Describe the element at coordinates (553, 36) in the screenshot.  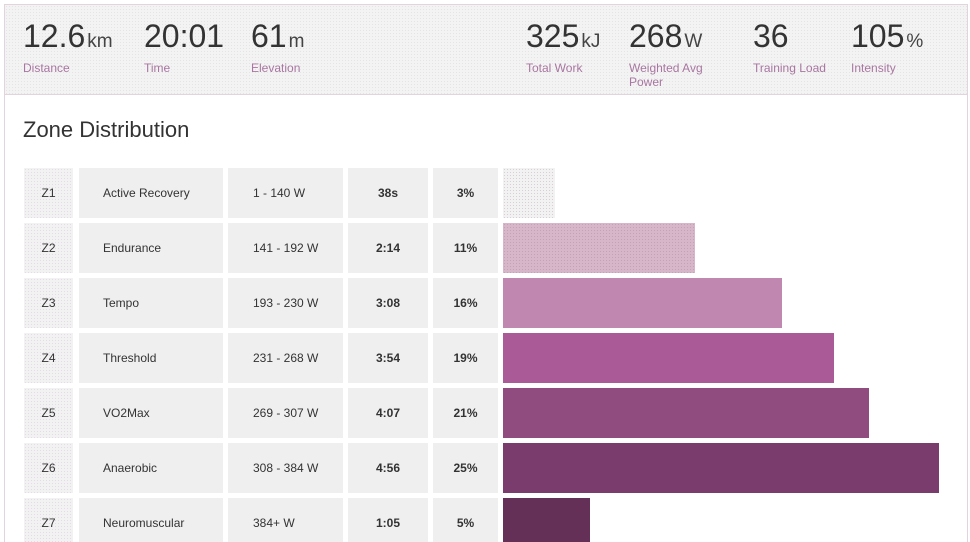
I see `stat-value: 325` at that location.